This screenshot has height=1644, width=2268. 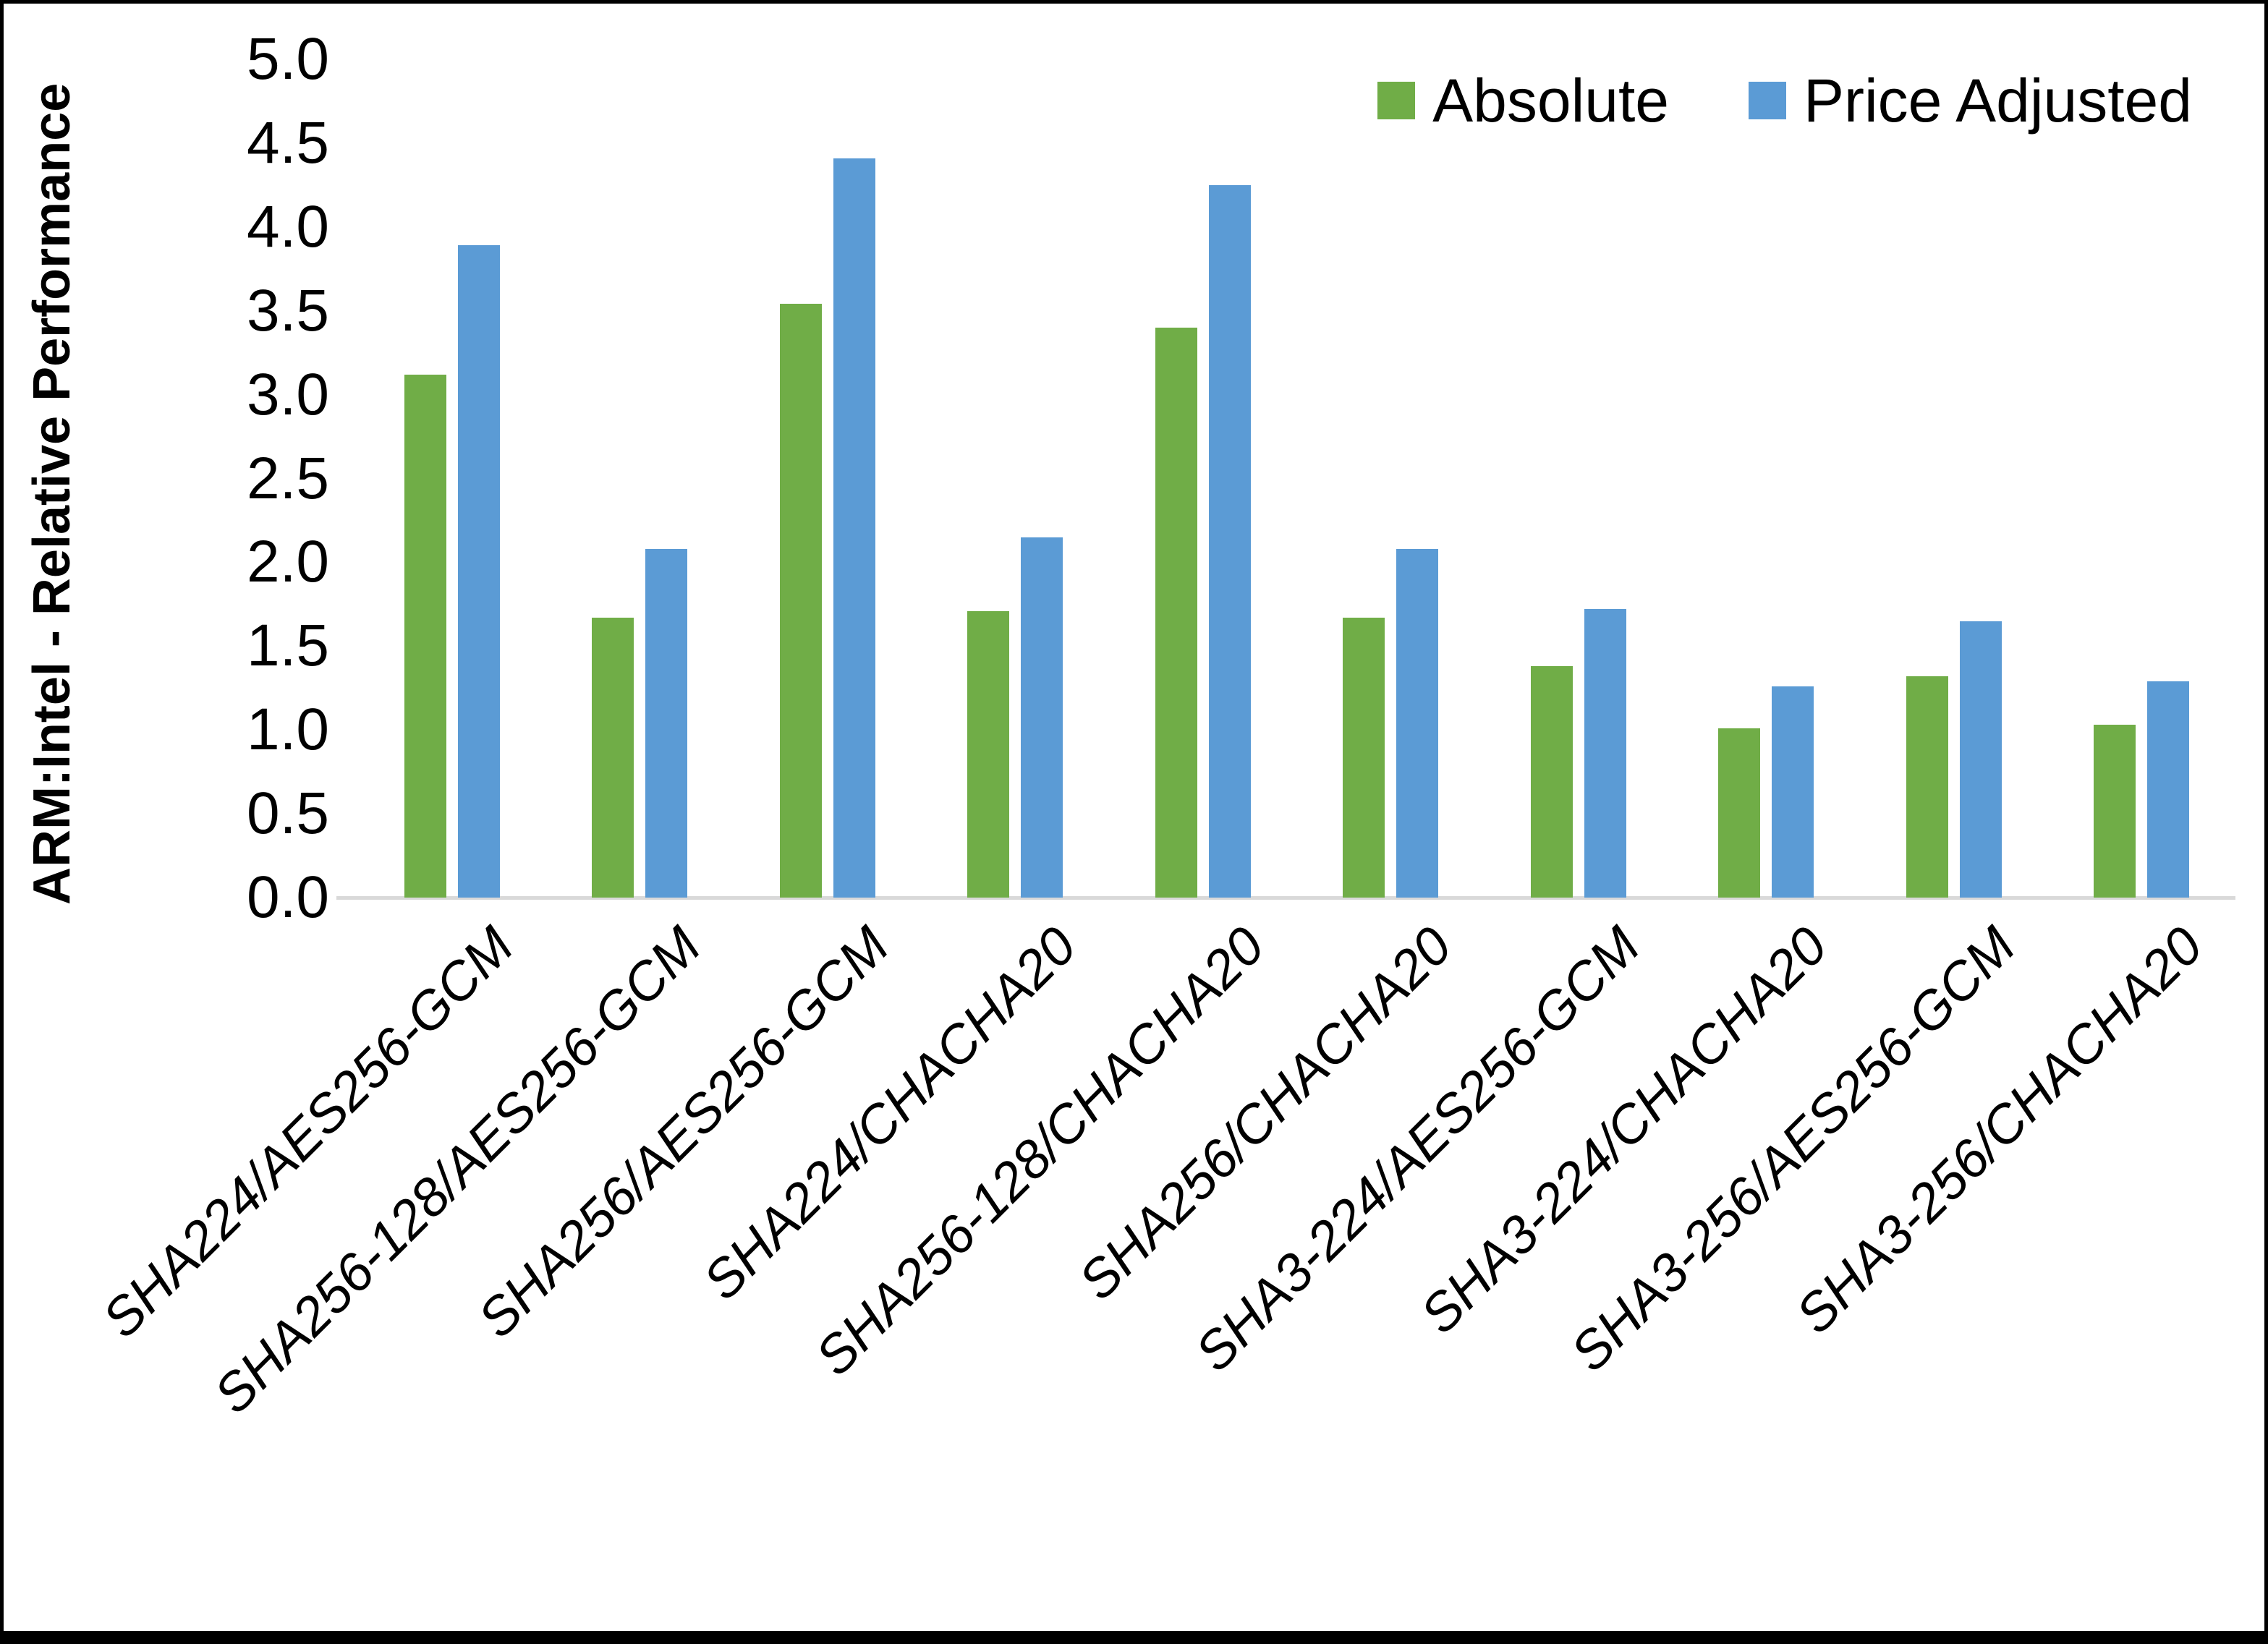 What do you see at coordinates (288, 59) in the screenshot?
I see `y-tick-label: 5.0` at bounding box center [288, 59].